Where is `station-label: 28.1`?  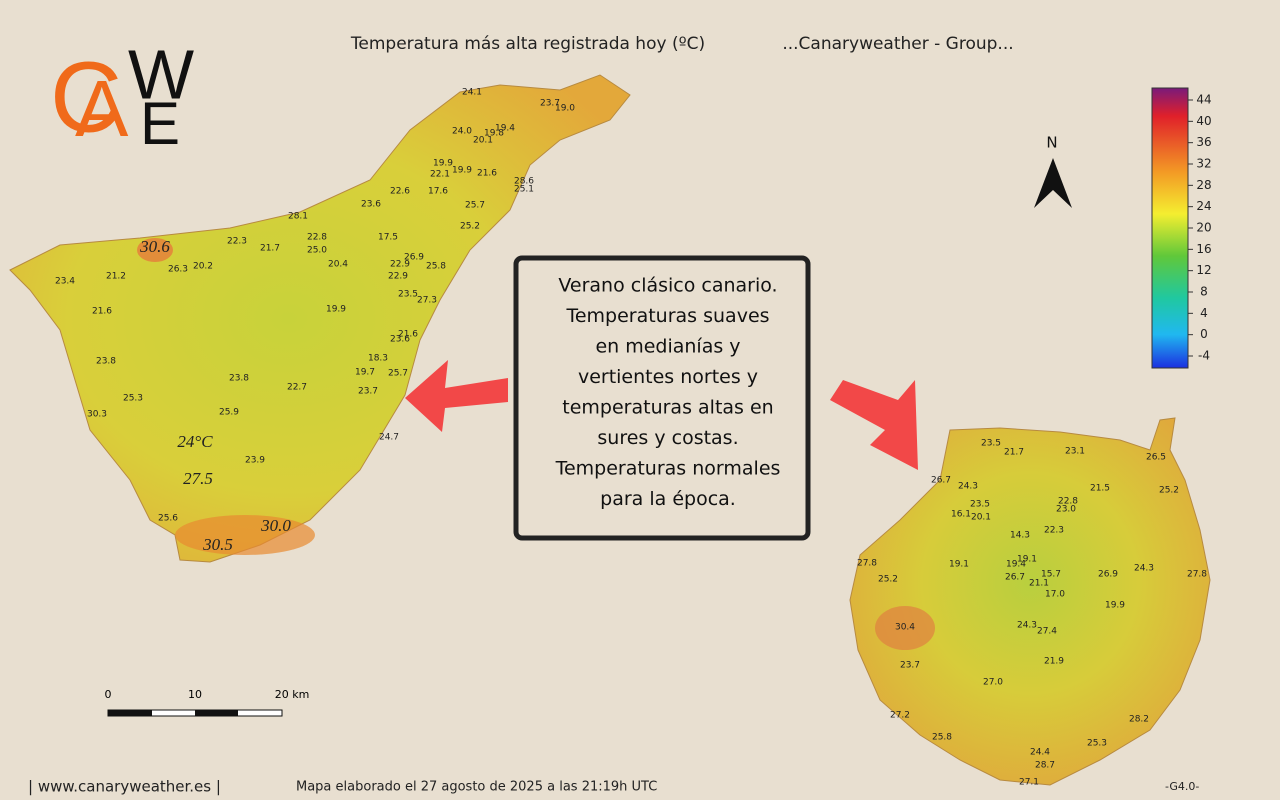
station-label: 28.1 is located at coordinates (298, 217).